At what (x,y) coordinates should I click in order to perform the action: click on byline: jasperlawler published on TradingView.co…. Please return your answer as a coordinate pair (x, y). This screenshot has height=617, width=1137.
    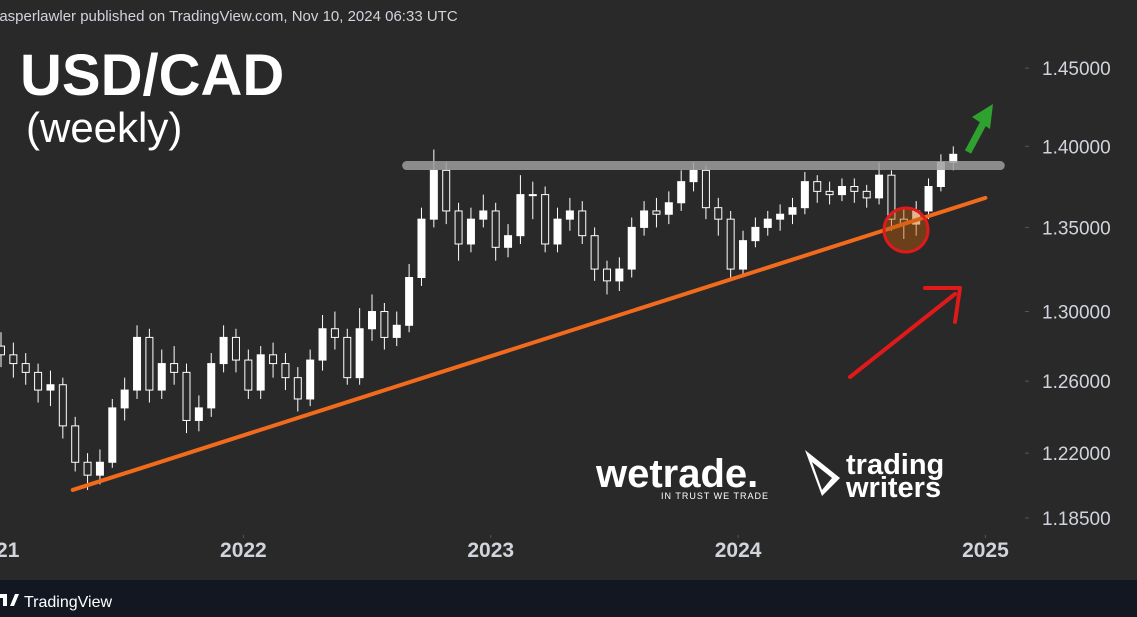
    Looking at the image, I should click on (229, 16).